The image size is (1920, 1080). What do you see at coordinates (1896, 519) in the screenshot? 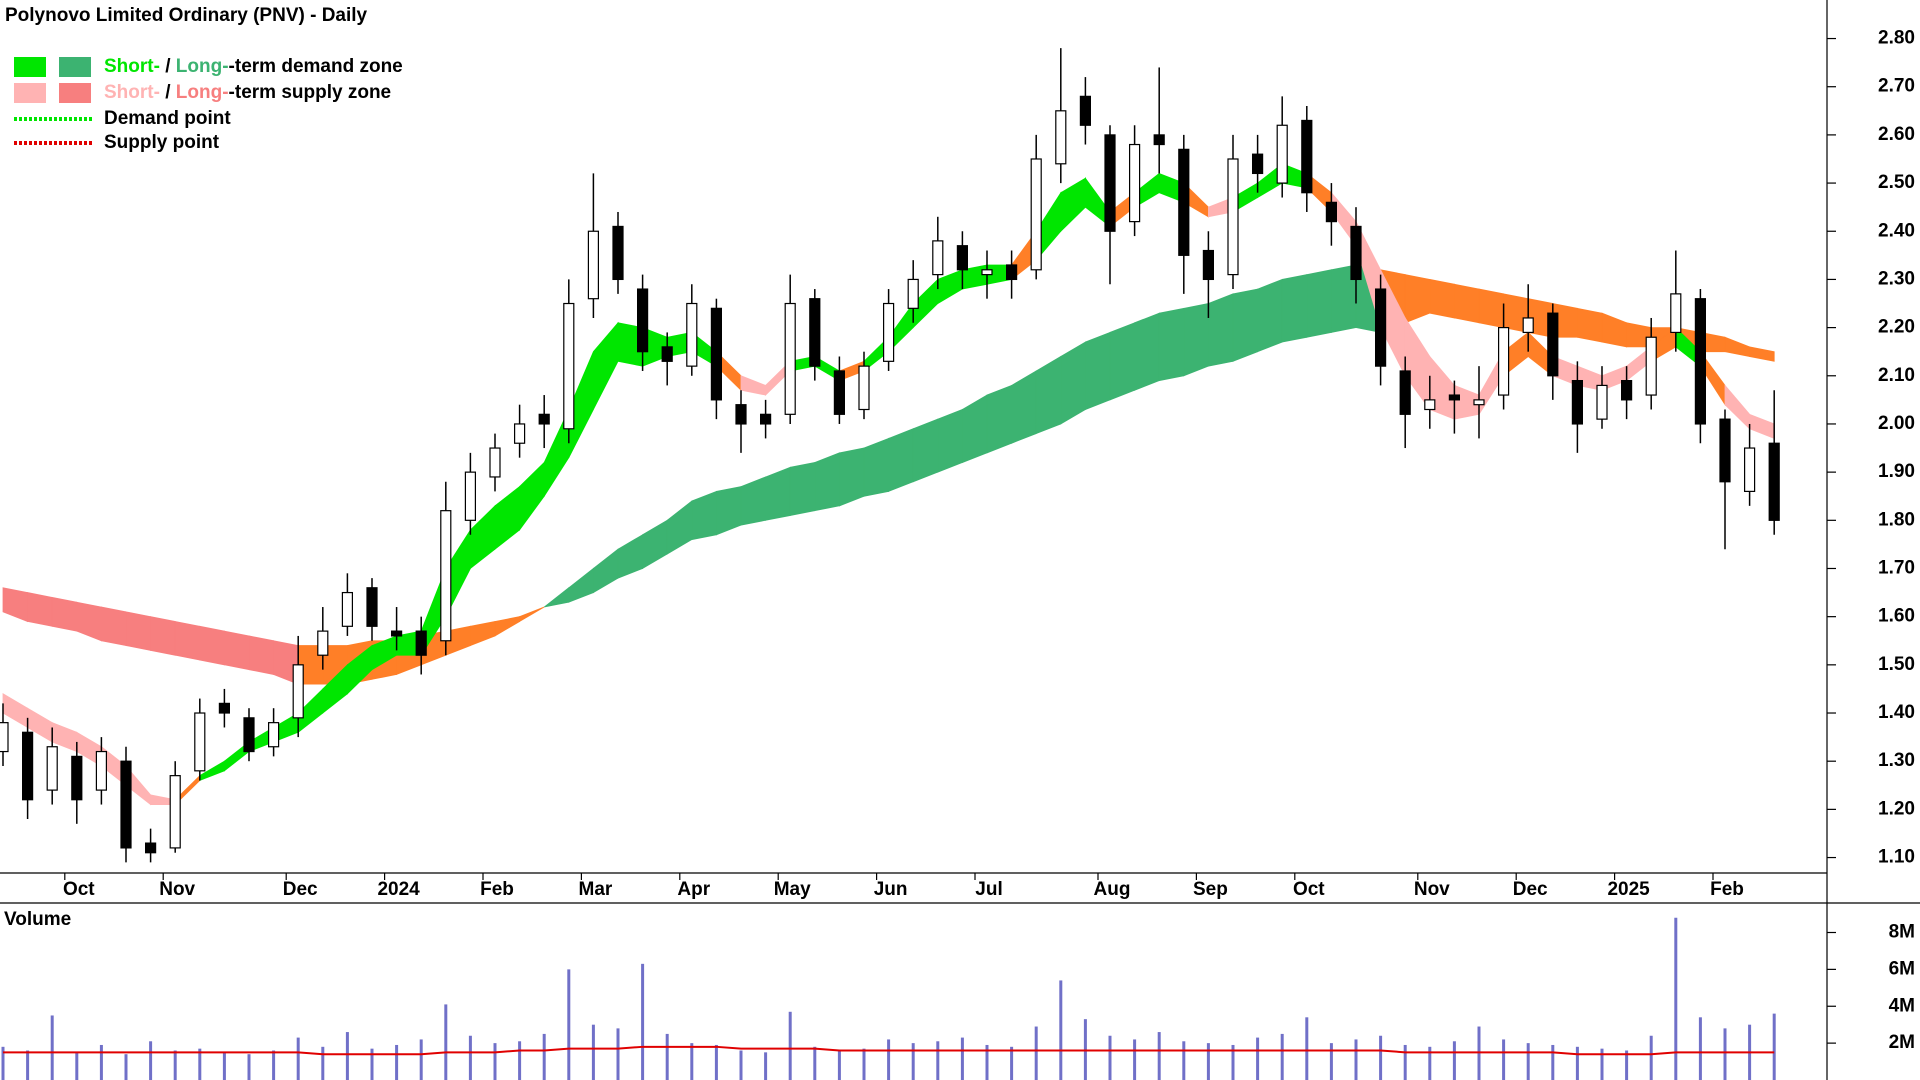
I see `y-tick-label: 1.80` at bounding box center [1896, 519].